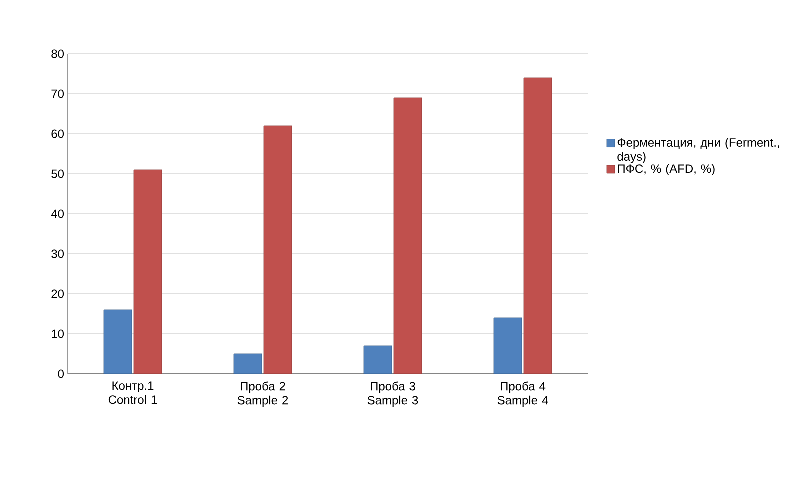  Describe the element at coordinates (58, 294) in the screenshot. I see `y-tick-label: 20` at that location.